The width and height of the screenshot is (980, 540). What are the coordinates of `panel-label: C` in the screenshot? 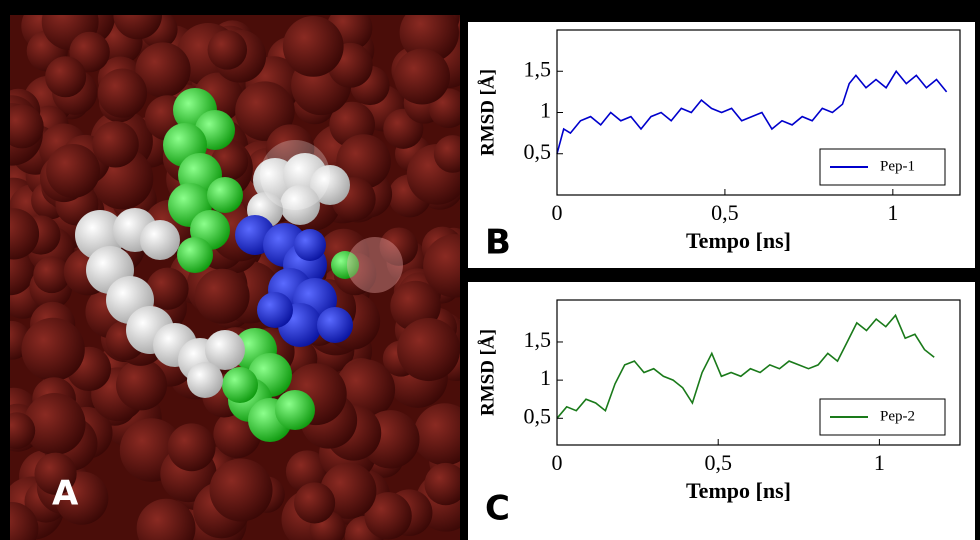 It's located at (497, 509).